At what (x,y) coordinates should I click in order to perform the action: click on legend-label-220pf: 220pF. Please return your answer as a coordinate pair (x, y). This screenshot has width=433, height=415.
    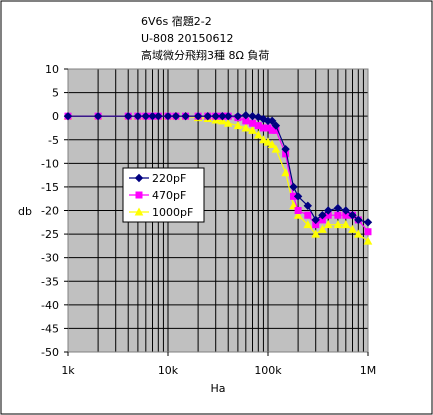
    Looking at the image, I should click on (169, 178).